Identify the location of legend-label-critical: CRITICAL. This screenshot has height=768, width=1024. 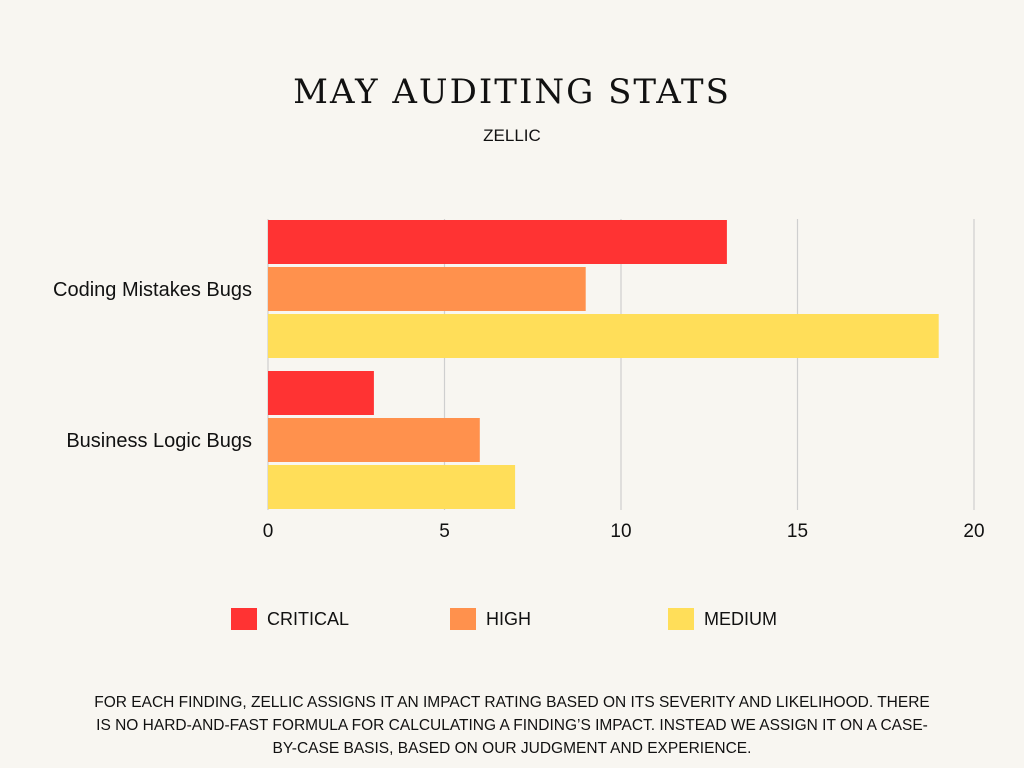
(308, 618).